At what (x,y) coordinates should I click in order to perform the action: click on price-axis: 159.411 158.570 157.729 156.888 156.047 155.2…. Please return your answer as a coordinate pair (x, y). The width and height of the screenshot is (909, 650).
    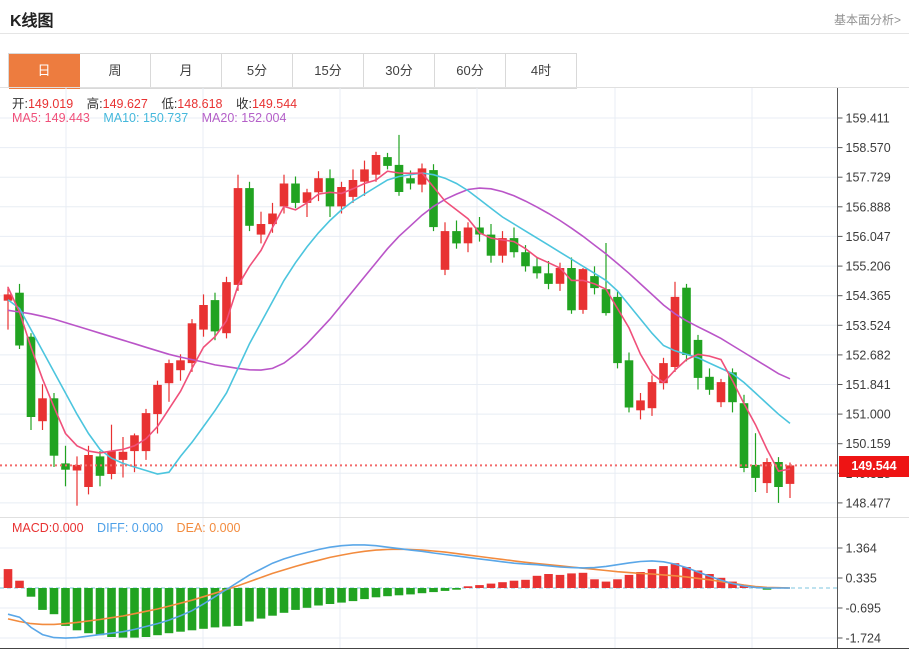
    Looking at the image, I should click on (864, 302).